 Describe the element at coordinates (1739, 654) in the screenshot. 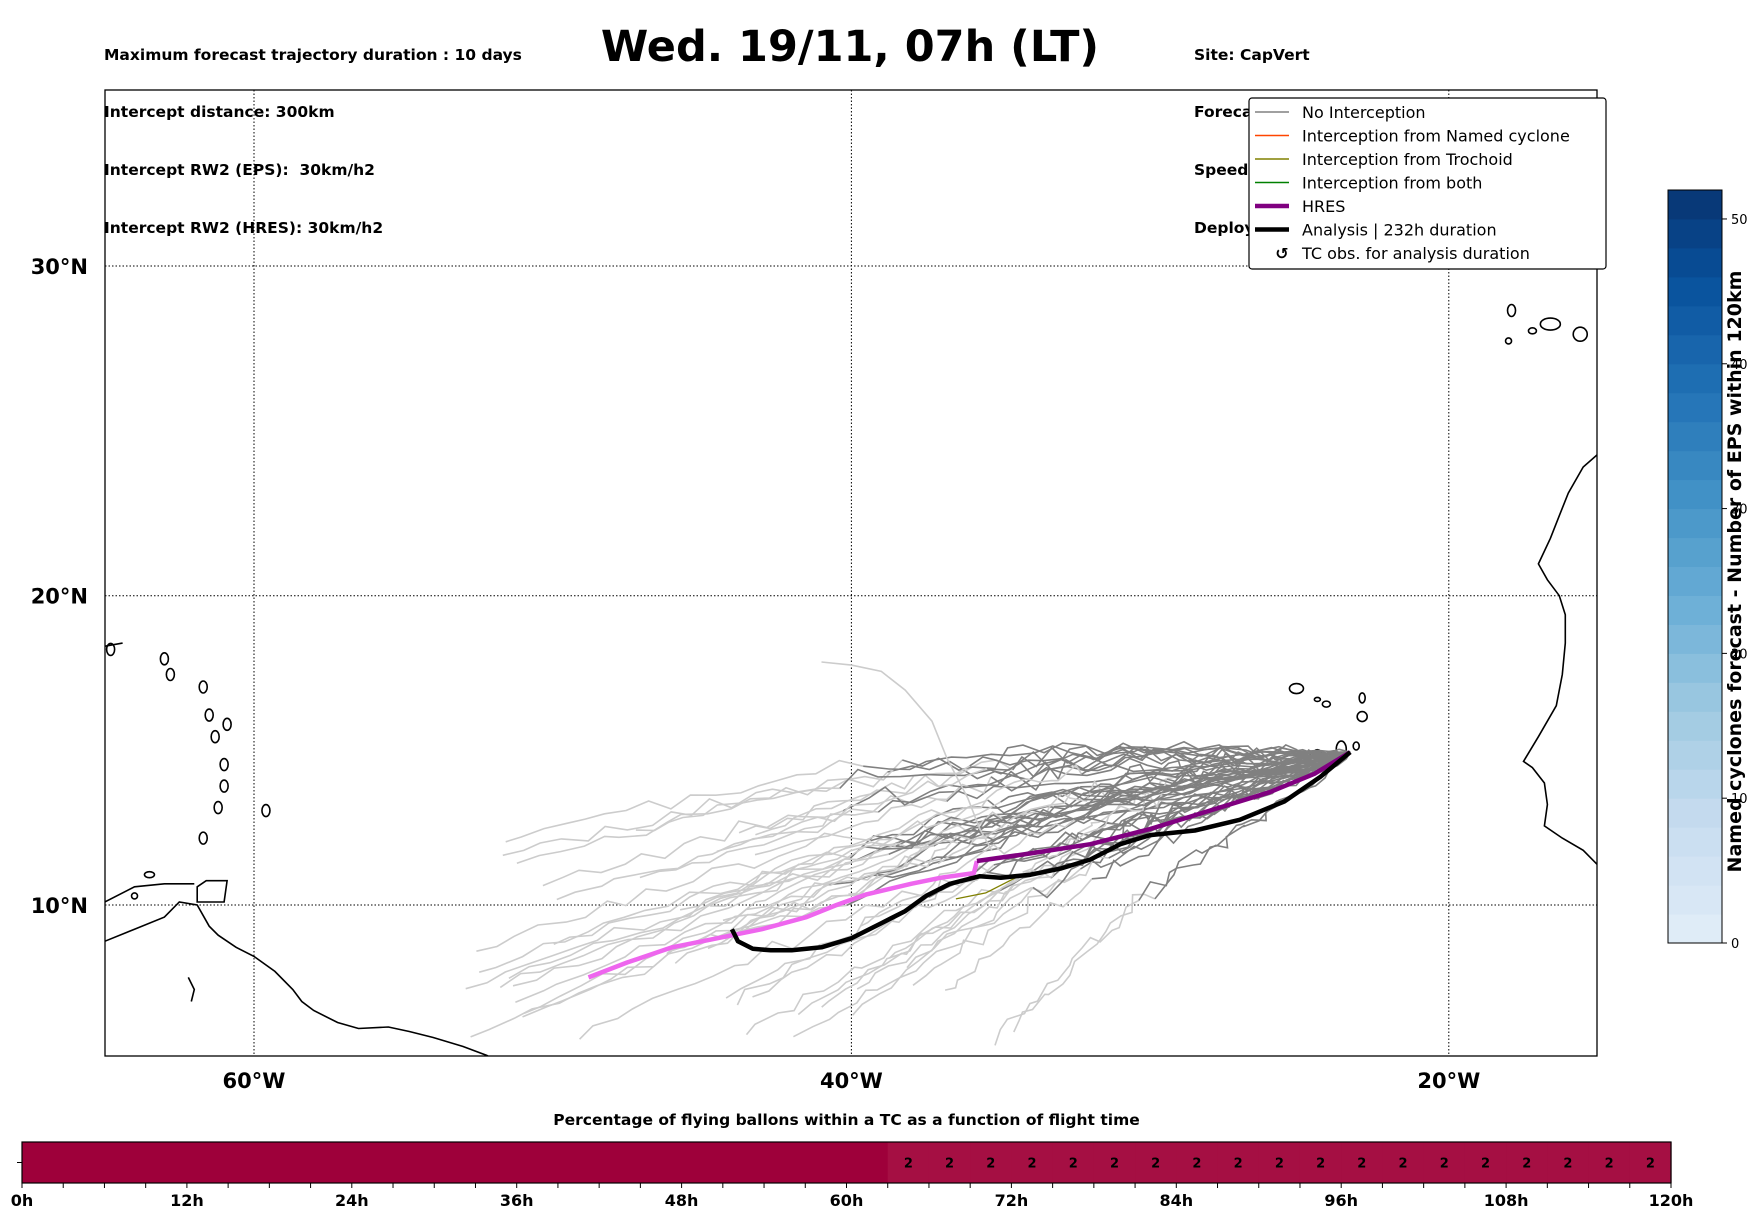

I see `colorbar-tick-label: 20` at that location.